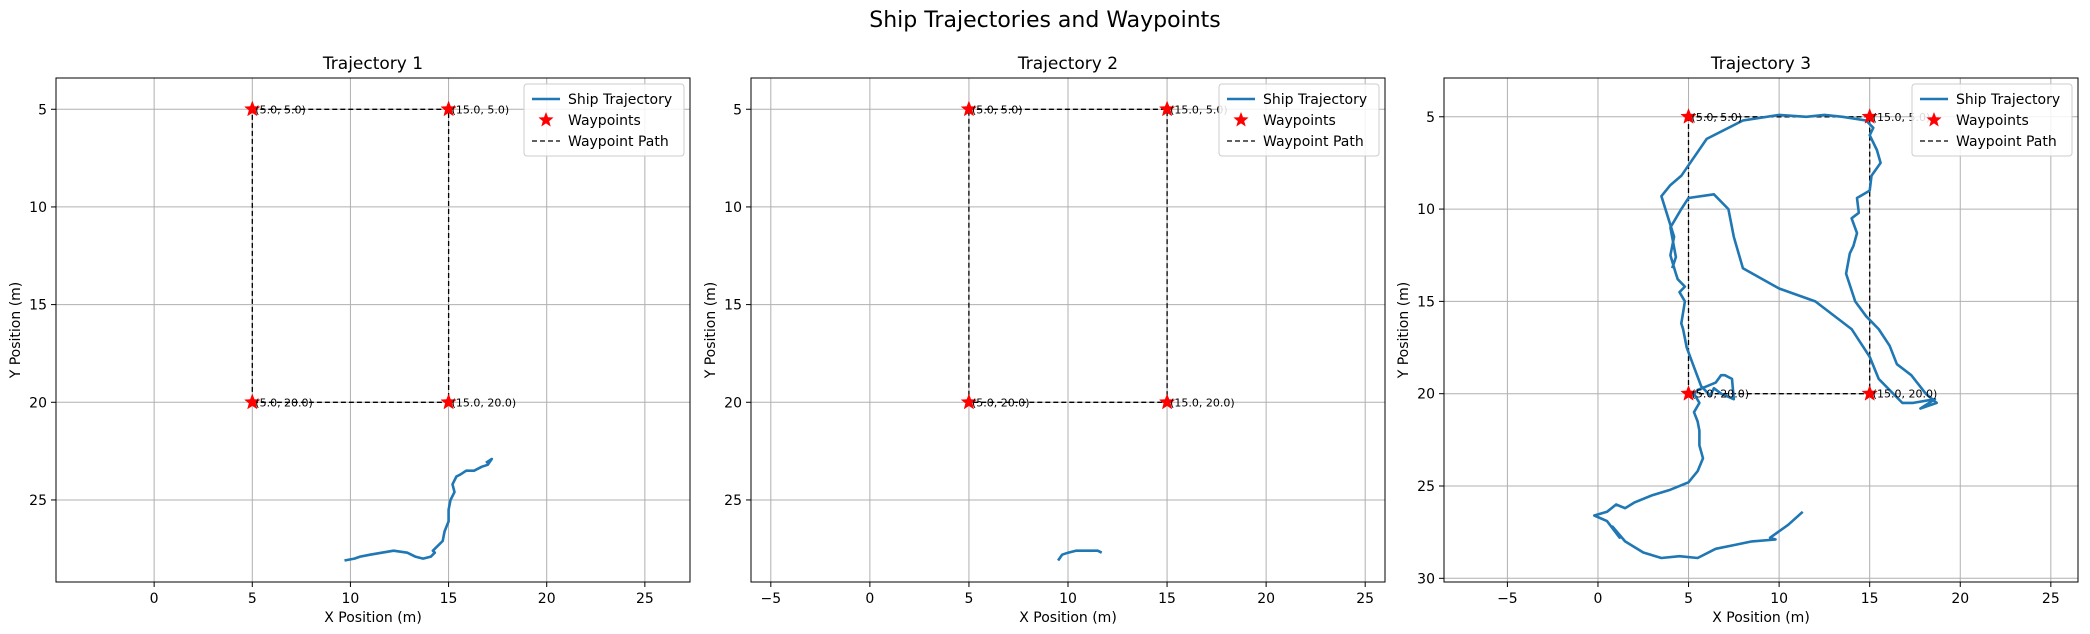 Image resolution: width=2090 pixels, height=634 pixels. Describe the element at coordinates (372, 64) in the screenshot. I see `subplot-title: Trajectory 1` at that location.